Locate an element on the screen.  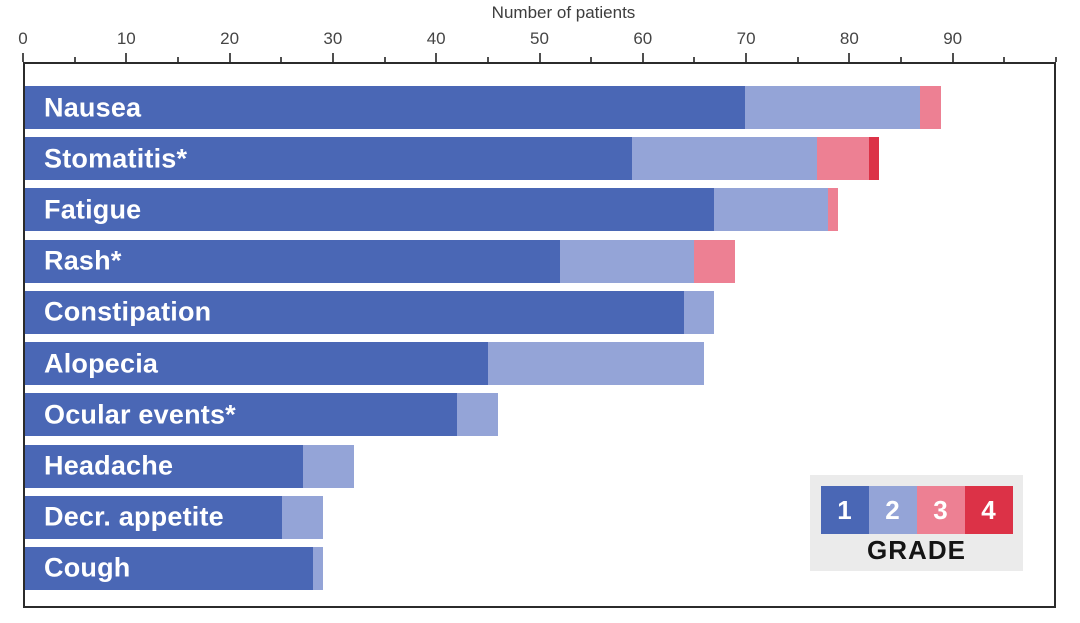
x-axis-tick-label: 20 is located at coordinates (230, 38).